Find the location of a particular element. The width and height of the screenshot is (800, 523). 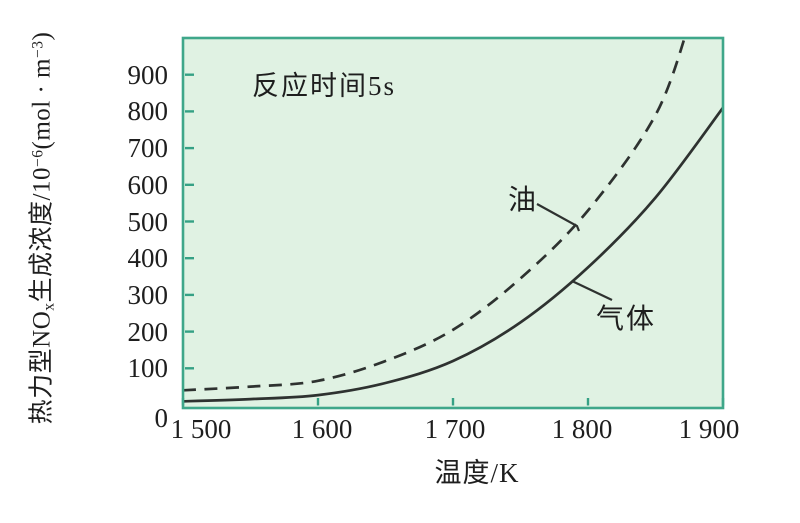

y-axis-title-part: (mol · m is located at coordinates (42, 104).